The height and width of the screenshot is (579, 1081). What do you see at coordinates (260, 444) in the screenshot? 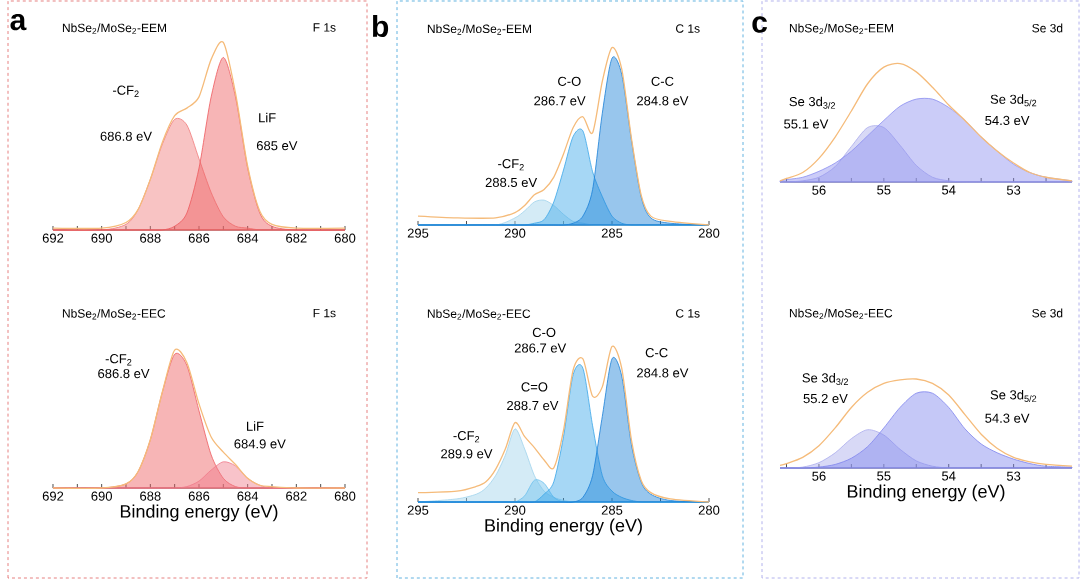
I see `annotation: 684.9 eV` at bounding box center [260, 444].